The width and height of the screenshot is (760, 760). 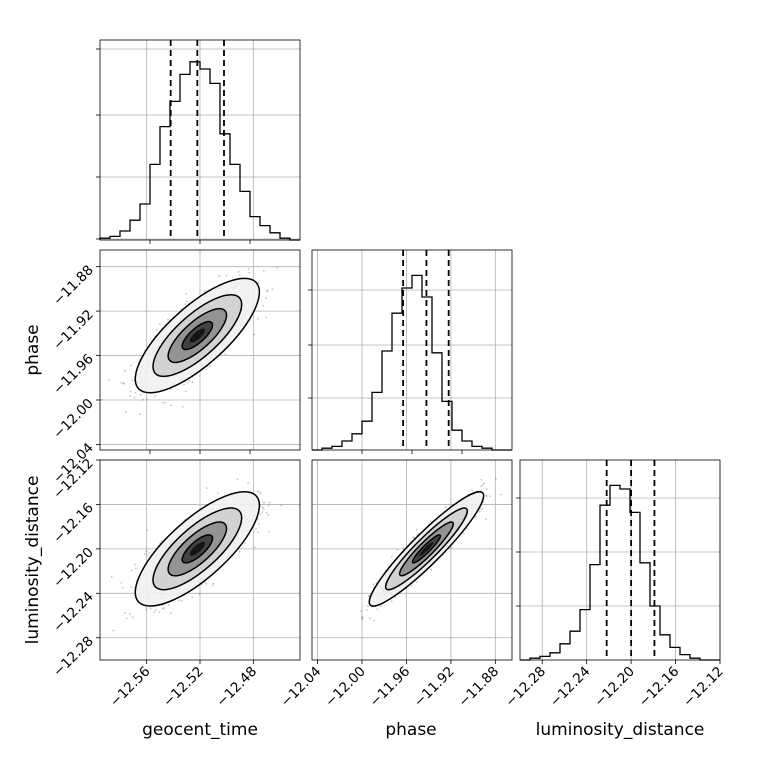 What do you see at coordinates (410, 730) in the screenshot?
I see `x-axis-label-phase: phase` at bounding box center [410, 730].